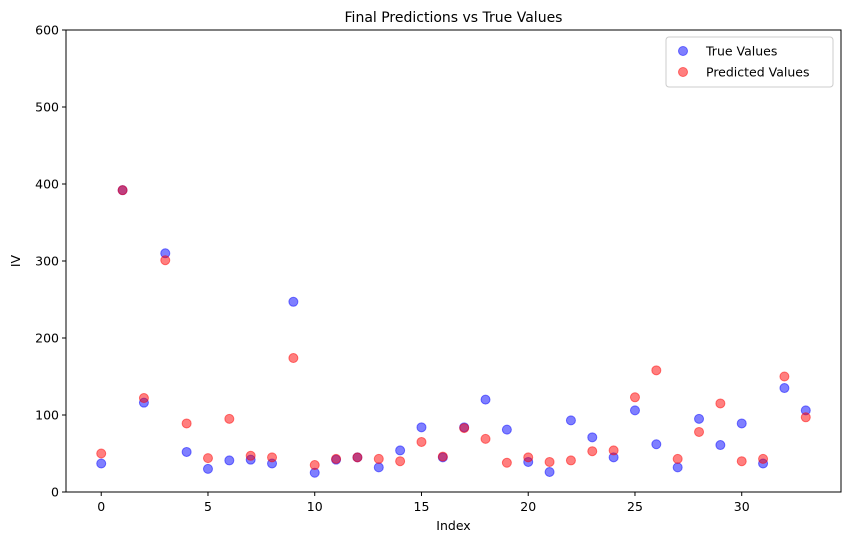 This screenshot has height=545, width=850. What do you see at coordinates (683, 72) in the screenshot?
I see `legend-marker-predicted-values` at bounding box center [683, 72].